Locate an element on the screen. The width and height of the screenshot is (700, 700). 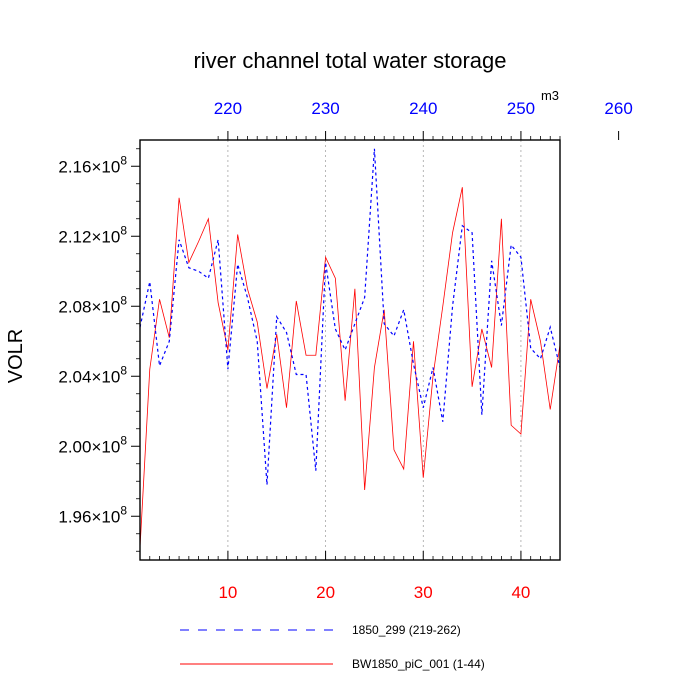
y-tick-mantissa: 2.08×10 is located at coordinates (89, 306).